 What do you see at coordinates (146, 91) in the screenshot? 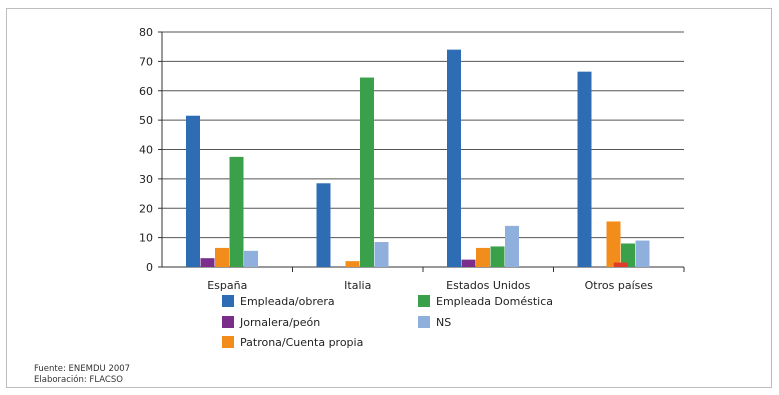
I see `y-tick-label: 60` at bounding box center [146, 91].